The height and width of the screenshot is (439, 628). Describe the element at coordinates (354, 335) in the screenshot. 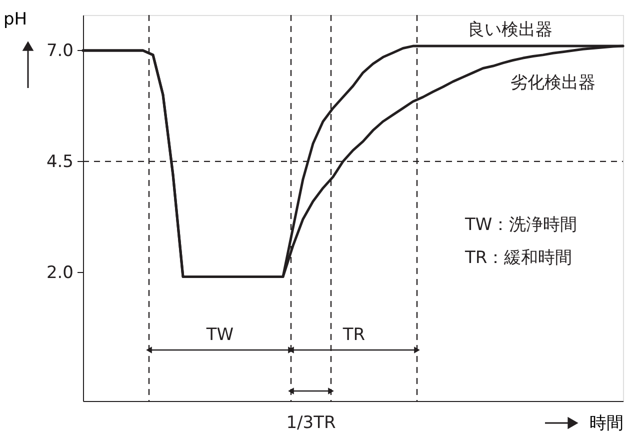

I see `annotation: TR` at that location.